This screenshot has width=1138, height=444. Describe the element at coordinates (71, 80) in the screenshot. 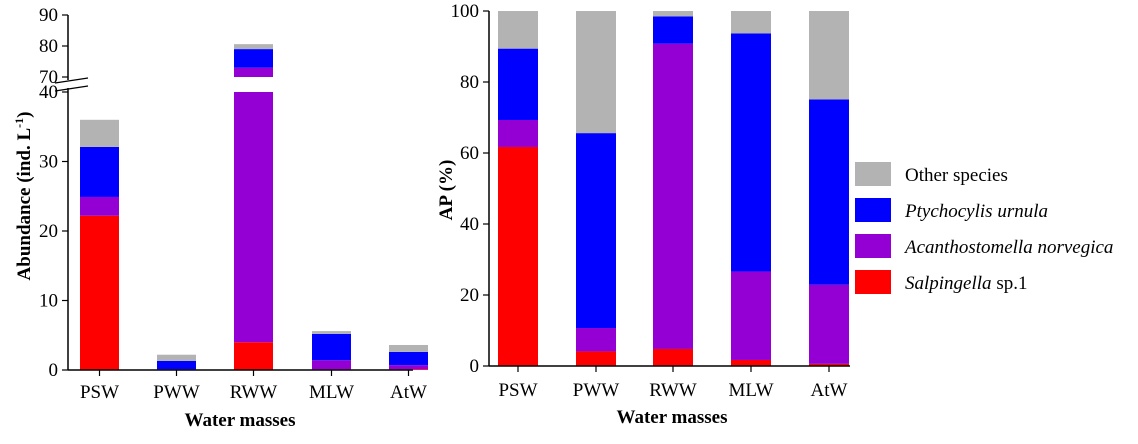

I see `axis-break-mark-upper` at that location.